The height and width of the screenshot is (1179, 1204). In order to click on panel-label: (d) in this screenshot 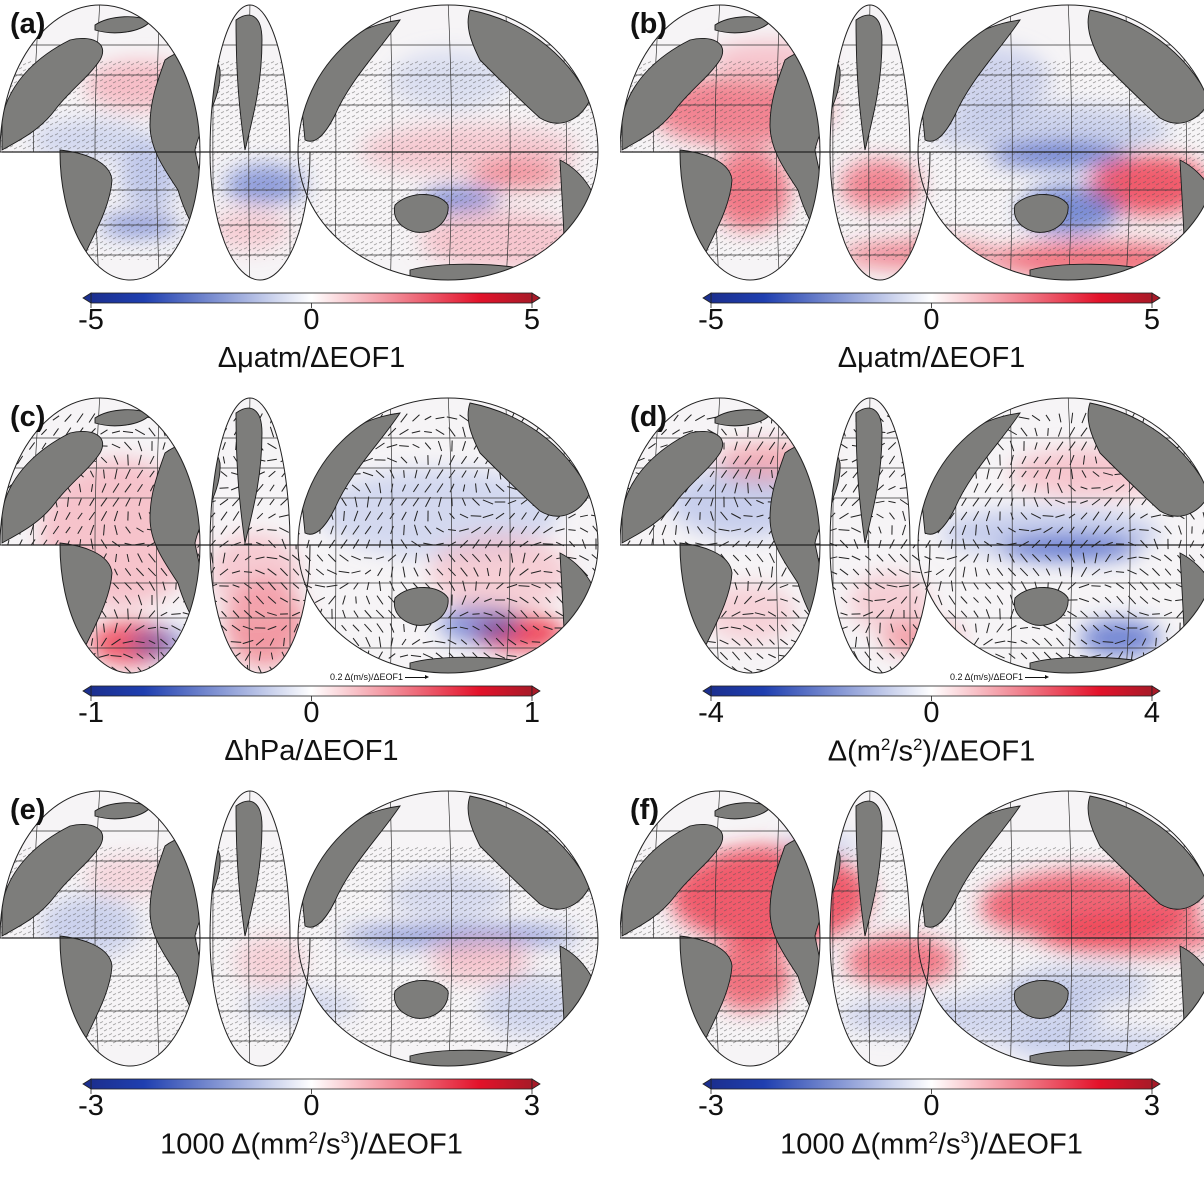, I will do `click(649, 417)`.